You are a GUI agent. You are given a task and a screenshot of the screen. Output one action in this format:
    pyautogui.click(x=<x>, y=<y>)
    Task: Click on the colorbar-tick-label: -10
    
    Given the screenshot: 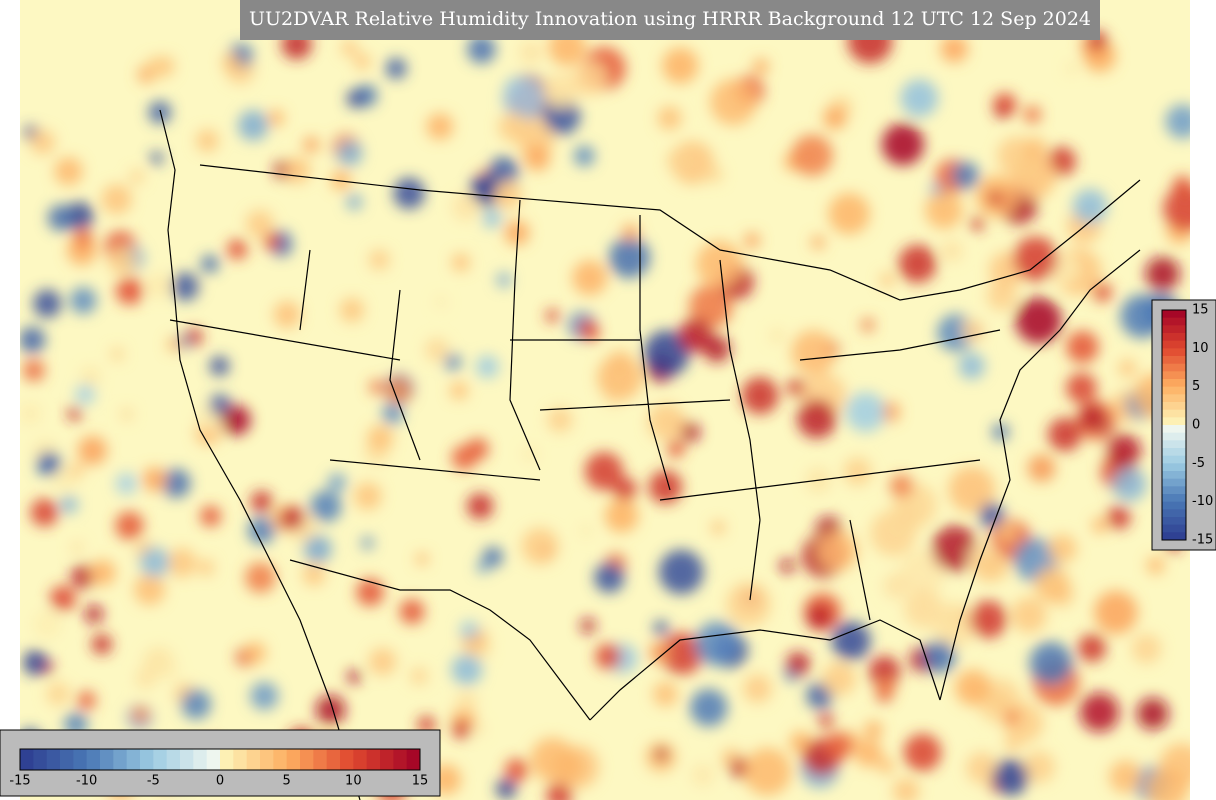 What is the action you would take?
    pyautogui.click(x=1202, y=501)
    